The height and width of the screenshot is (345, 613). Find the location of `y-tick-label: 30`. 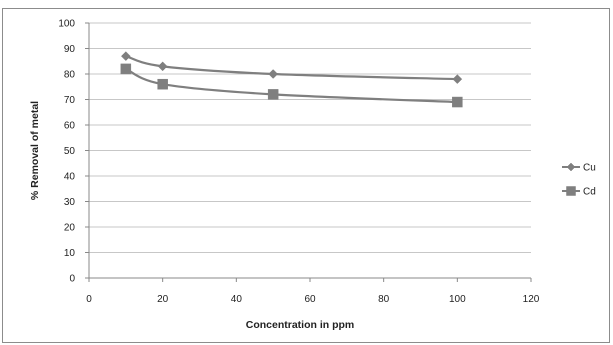

y-tick-label: 30 is located at coordinates (70, 202).